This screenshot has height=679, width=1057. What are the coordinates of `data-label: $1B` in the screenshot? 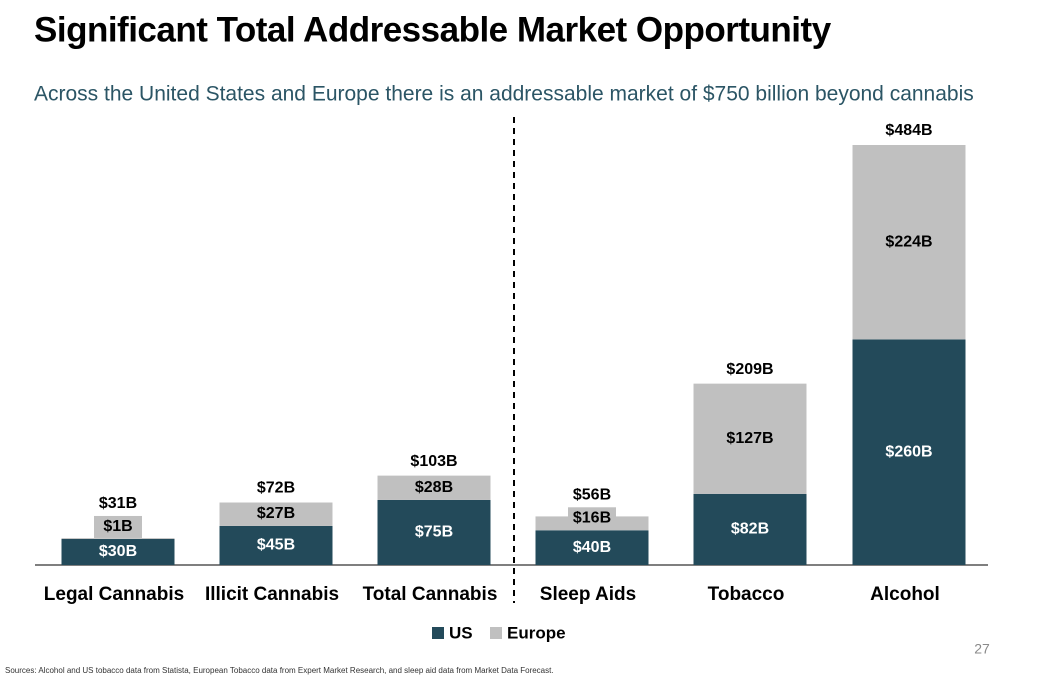 It's located at (117, 526).